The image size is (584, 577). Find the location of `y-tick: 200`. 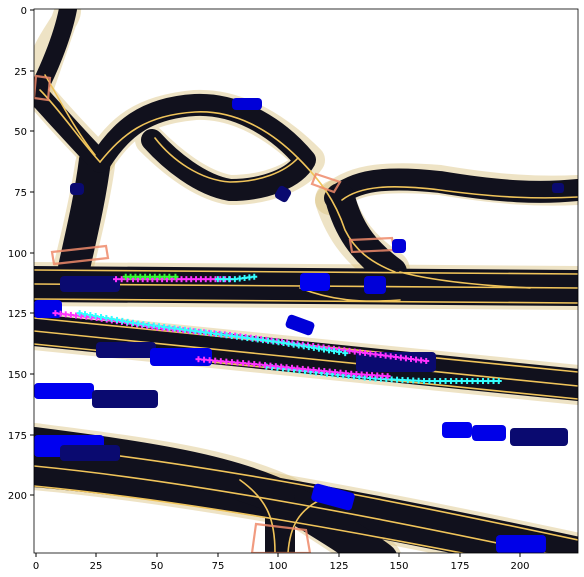

y-tick: 200 is located at coordinates (21, 496).